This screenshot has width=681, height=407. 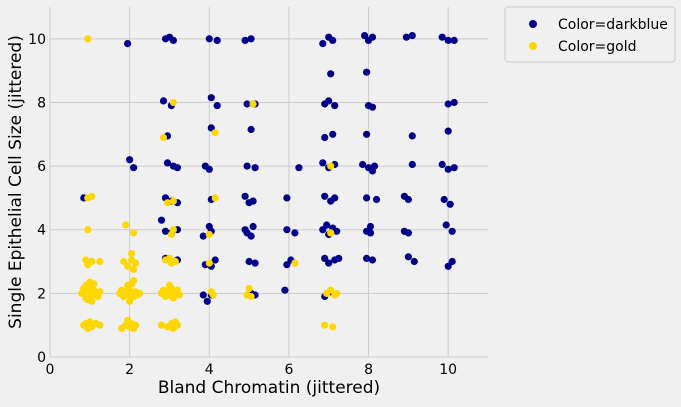 I want to click on y-axis-label: Single Epithelial Cell Size (jittered), so click(x=16, y=182).